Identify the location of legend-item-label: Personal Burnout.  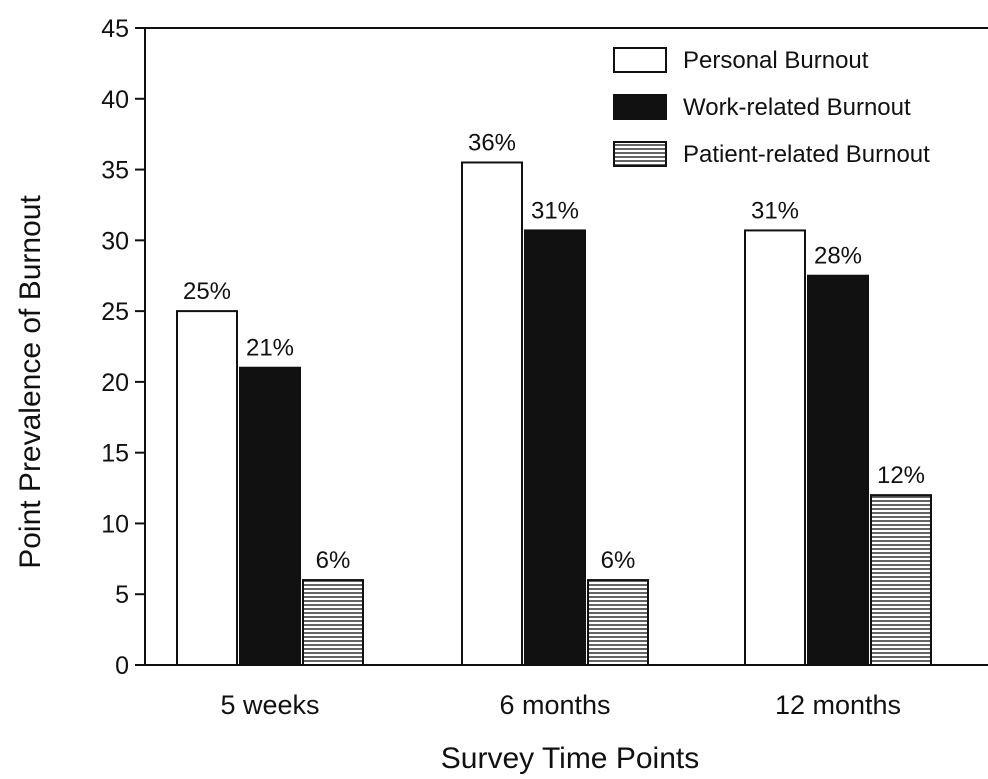
(776, 60).